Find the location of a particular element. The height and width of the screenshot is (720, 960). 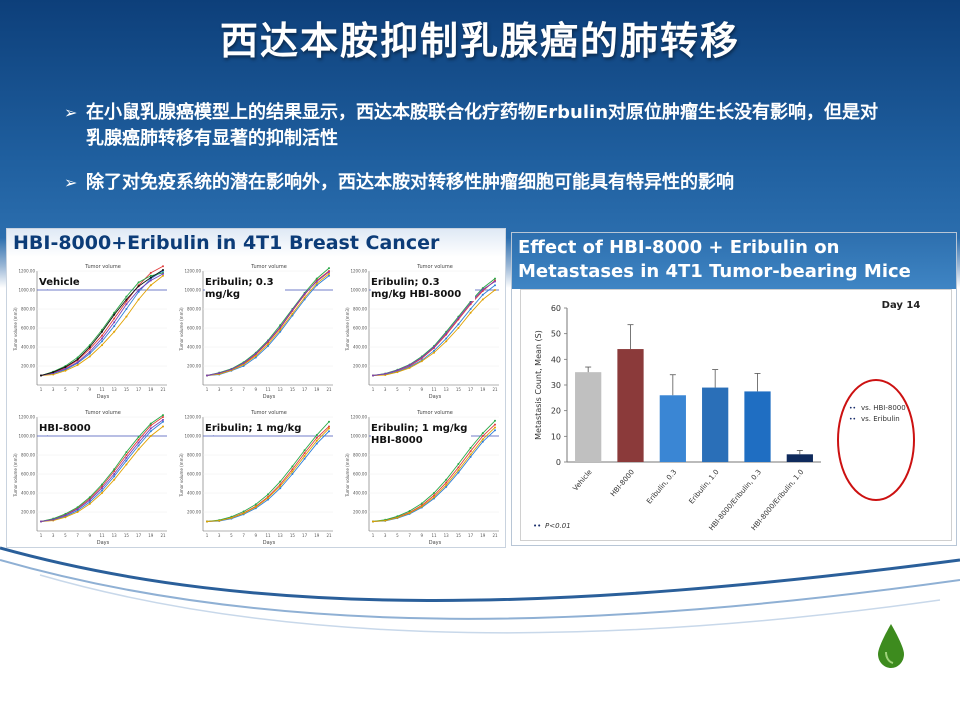

y-tick-label: 30 is located at coordinates (556, 385).